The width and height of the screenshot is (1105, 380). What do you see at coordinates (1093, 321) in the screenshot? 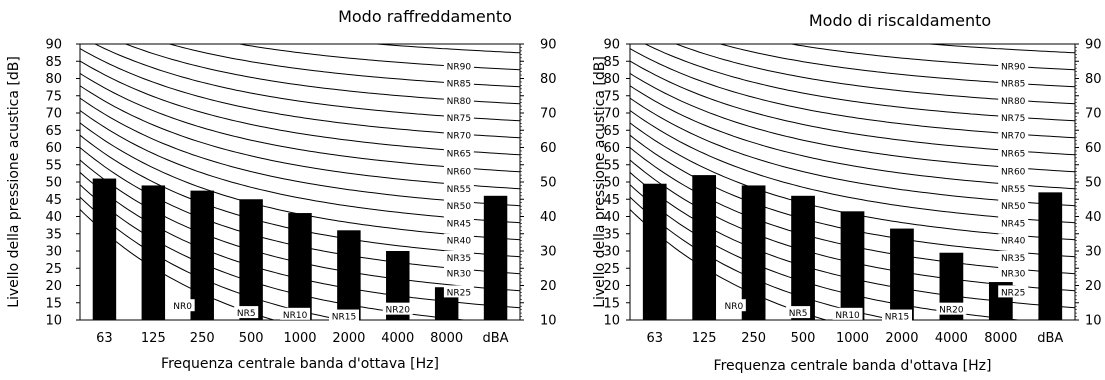
I see `y-tick-label-right: 10` at bounding box center [1093, 321].